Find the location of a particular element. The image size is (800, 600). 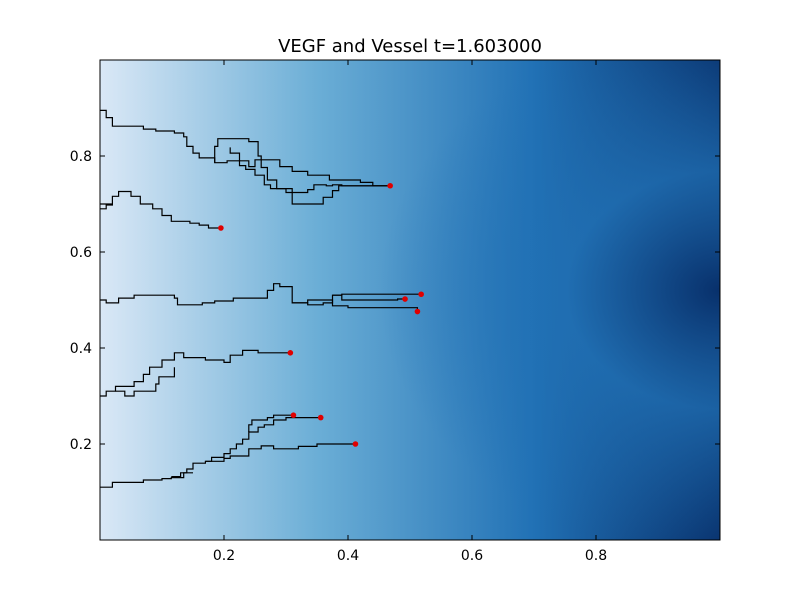

y-tick-label: 0.4 is located at coordinates (81, 349).